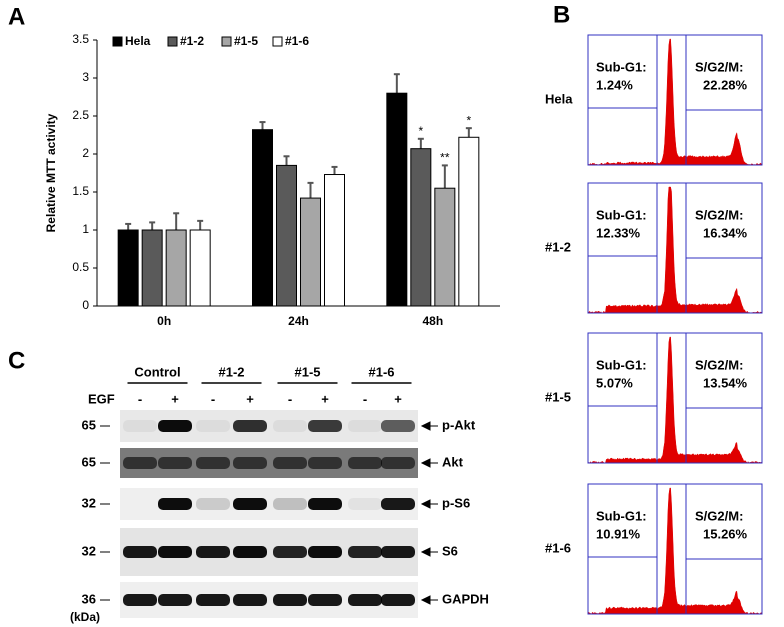 The height and width of the screenshot is (627, 784). I want to click on x-tick-label: 48h, so click(432, 321).